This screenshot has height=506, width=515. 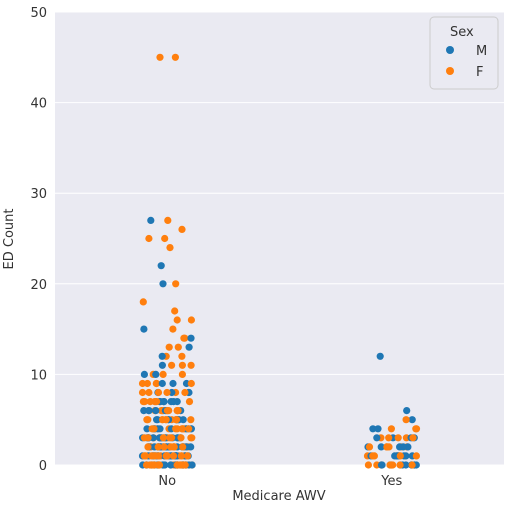 What do you see at coordinates (167, 481) in the screenshot?
I see `x-tick-label: No` at bounding box center [167, 481].